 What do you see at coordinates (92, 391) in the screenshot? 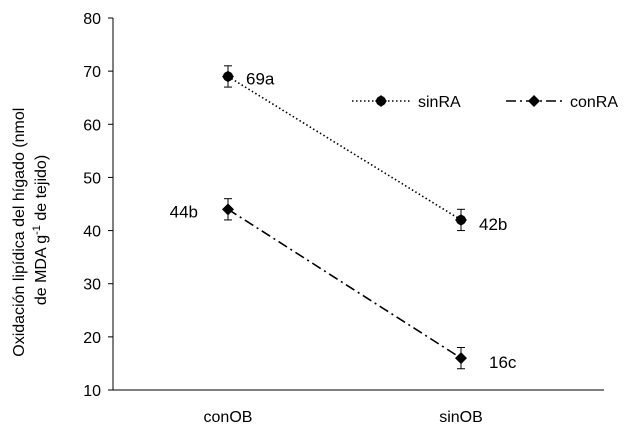
I see `y-tick-label: 10` at bounding box center [92, 391].